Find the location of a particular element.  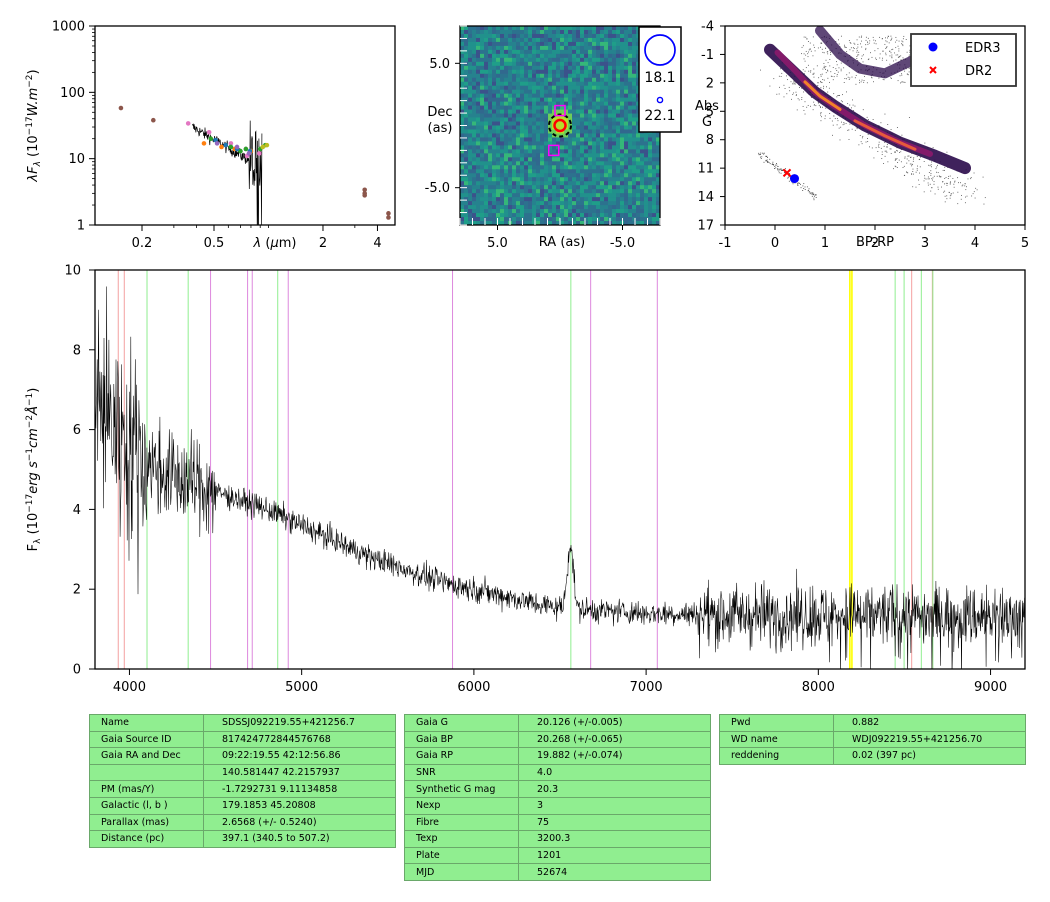

hrd-xlabel: BP-RP is located at coordinates (875, 242).